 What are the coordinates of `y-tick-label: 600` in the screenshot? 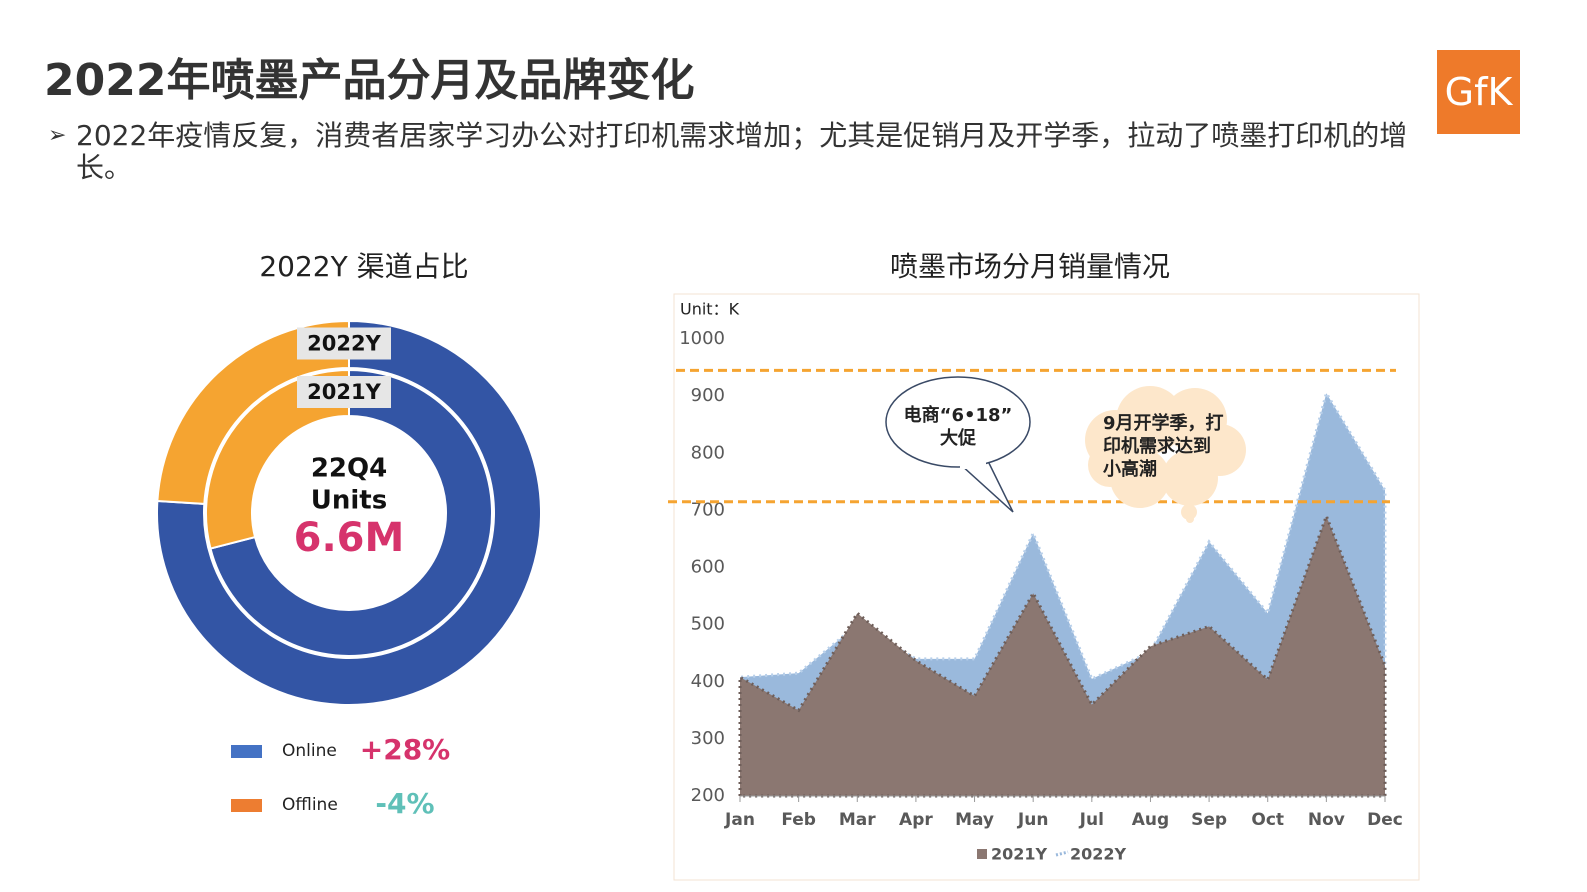 It's located at (708, 567).